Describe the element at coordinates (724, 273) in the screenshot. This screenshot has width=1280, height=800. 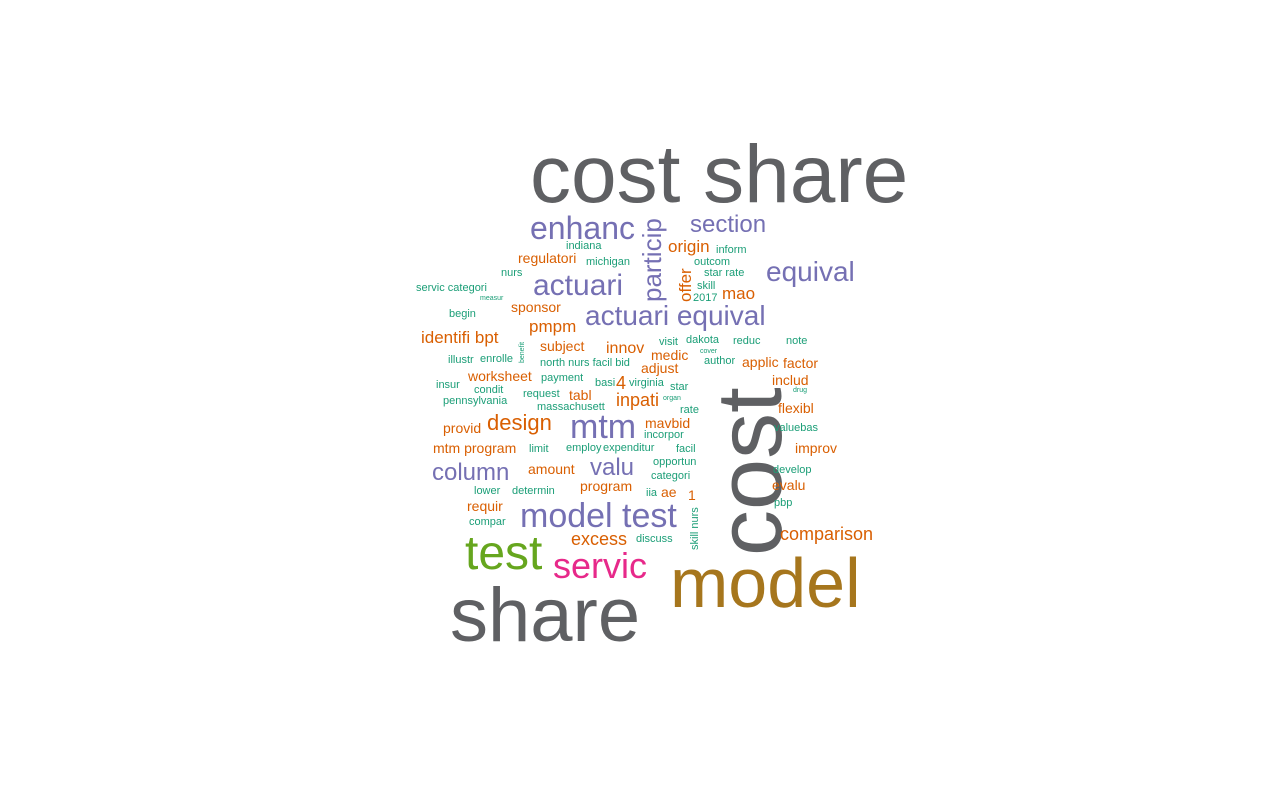
I see `word-star-rate: star rate` at that location.